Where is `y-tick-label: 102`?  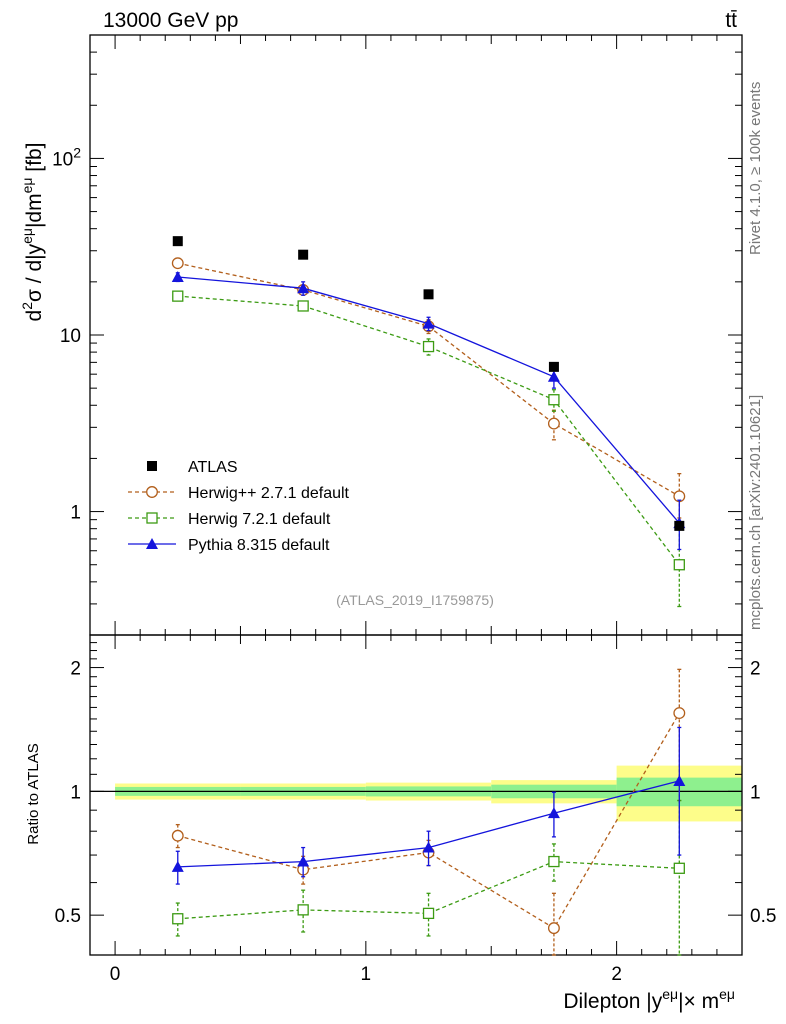 y-tick-label: 102 is located at coordinates (66, 157).